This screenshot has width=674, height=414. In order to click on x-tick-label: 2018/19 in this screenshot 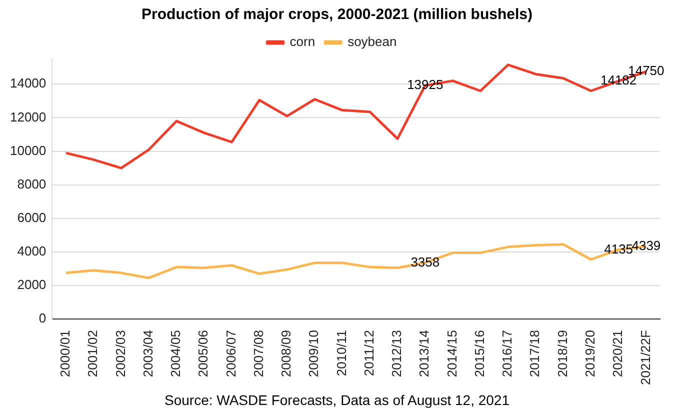, I will do `click(562, 354)`.